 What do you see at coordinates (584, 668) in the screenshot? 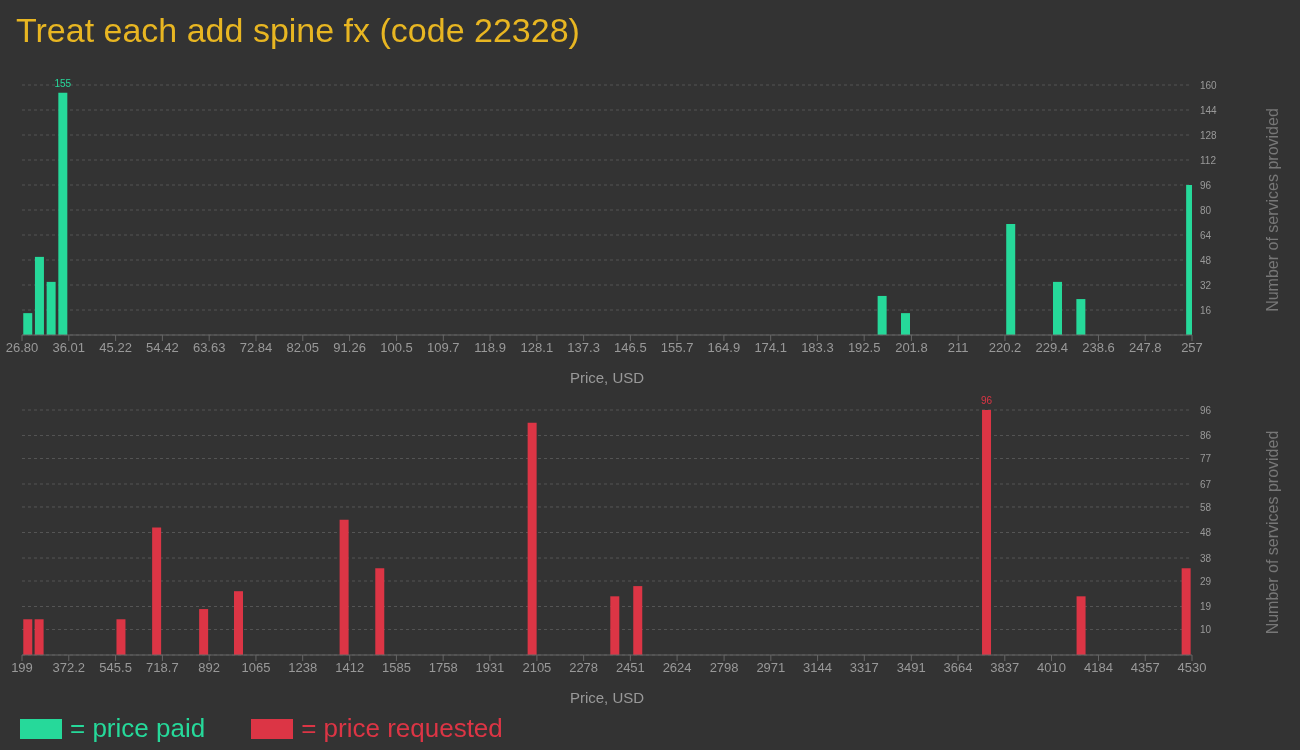
I see `x-tick-label: 2278` at bounding box center [584, 668].